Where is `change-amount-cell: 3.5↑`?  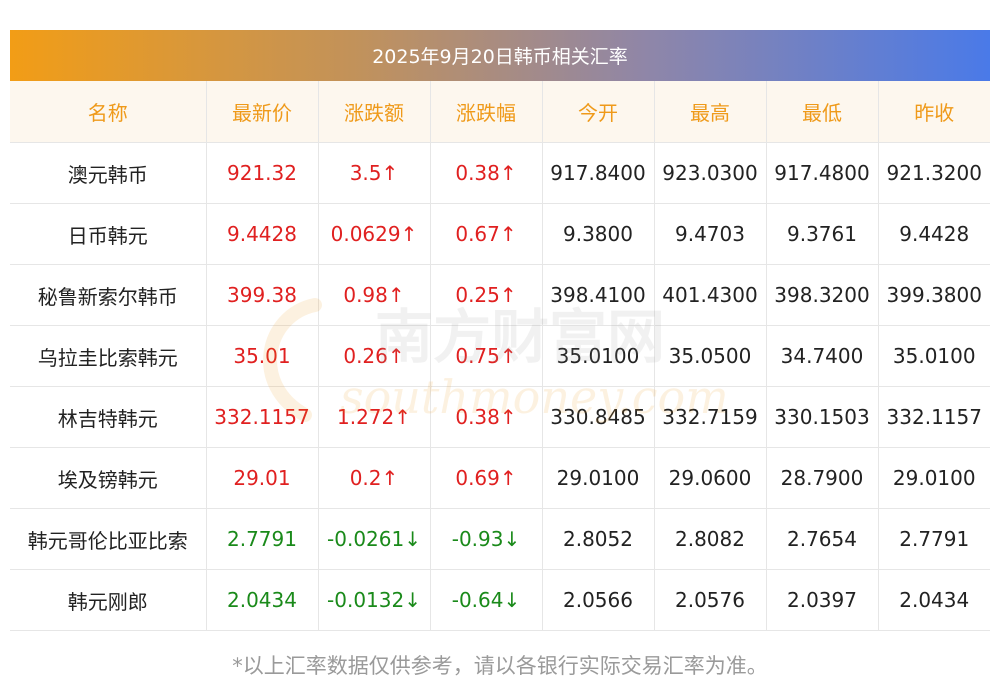 change-amount-cell: 3.5↑ is located at coordinates (373, 173).